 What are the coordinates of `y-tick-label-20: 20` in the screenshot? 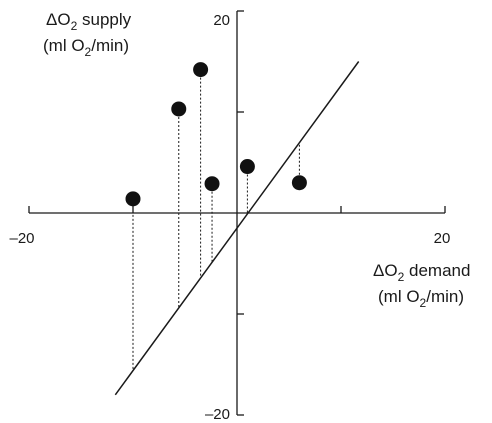 It's located at (221, 20).